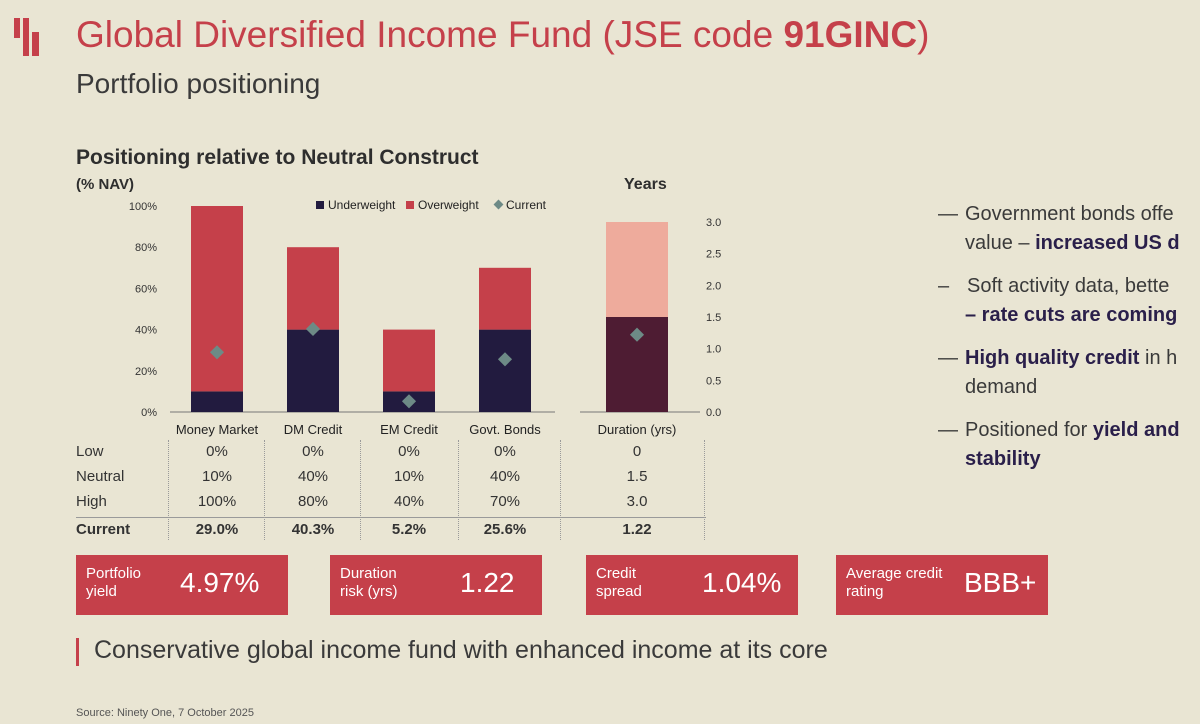 This screenshot has height=724, width=1200. I want to click on row-label: Low, so click(90, 451).